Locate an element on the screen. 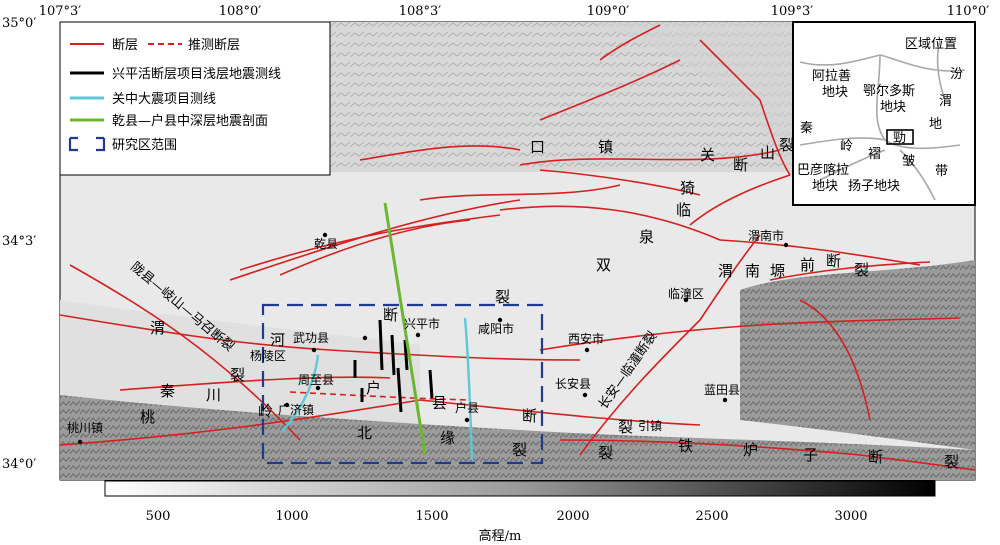  guanzhong-lines is located at coordinates (377, 389).